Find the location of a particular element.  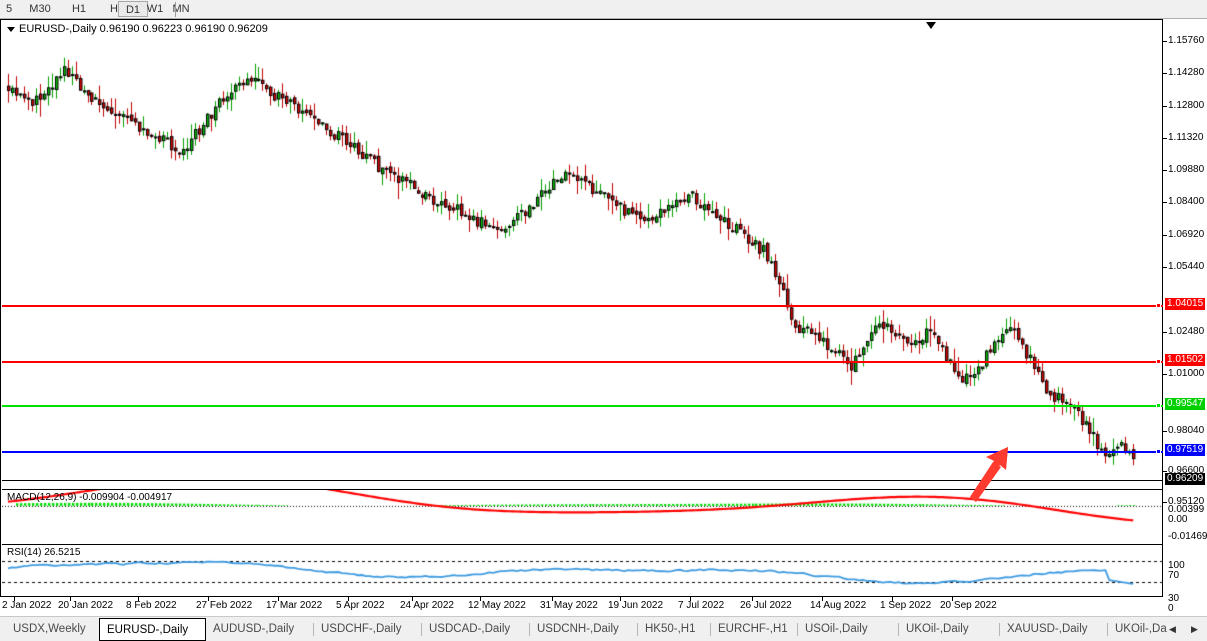

tabs-scroll-right-button: ▶ is located at coordinates (1194, 629).